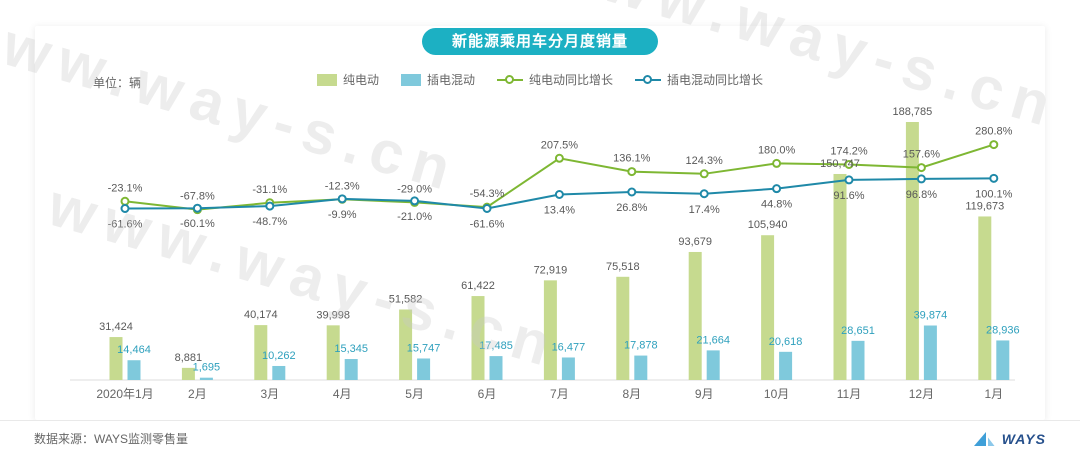 Image resolution: width=1080 pixels, height=456 pixels. What do you see at coordinates (713, 340) in the screenshot?
I see `phev-bar-label: 21,664` at bounding box center [713, 340].